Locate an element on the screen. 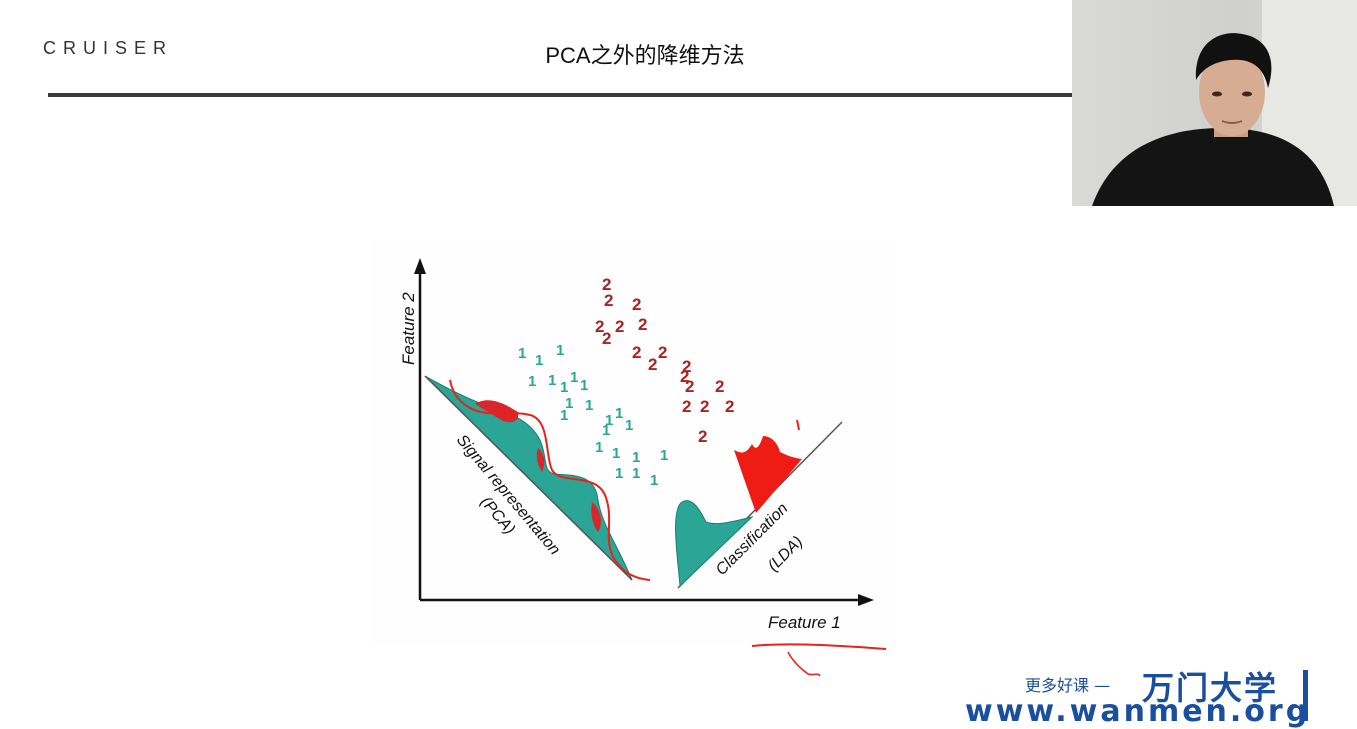  y-axis-label: Feature 2 is located at coordinates (408, 328).